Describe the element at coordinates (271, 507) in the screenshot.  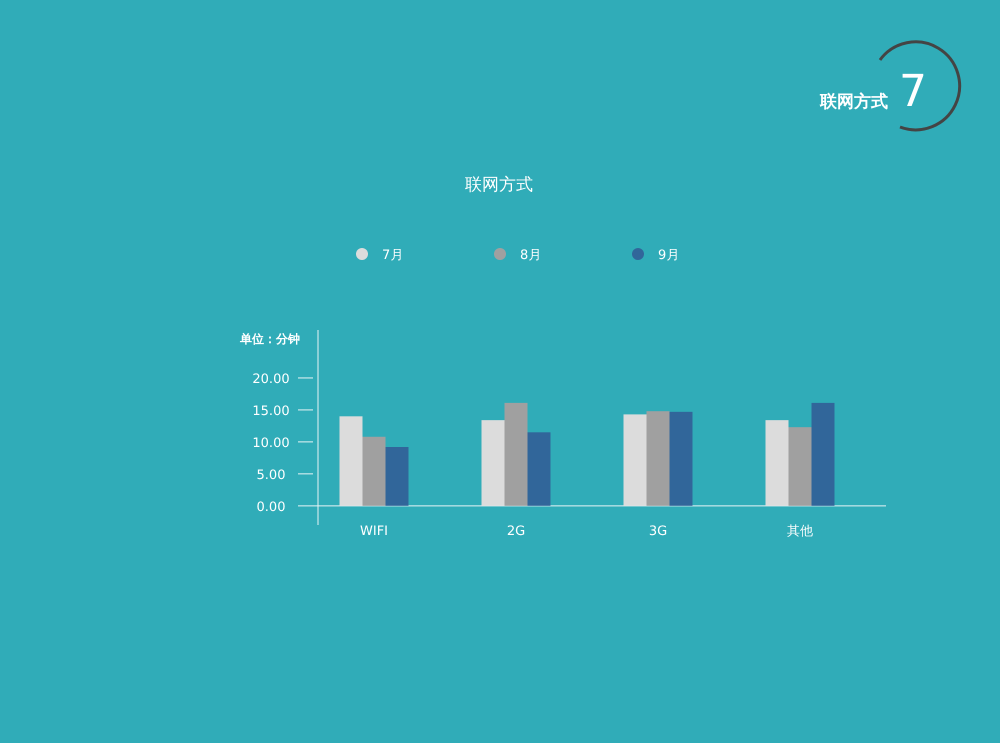
I see `y-tick-label: 0.00` at that location.